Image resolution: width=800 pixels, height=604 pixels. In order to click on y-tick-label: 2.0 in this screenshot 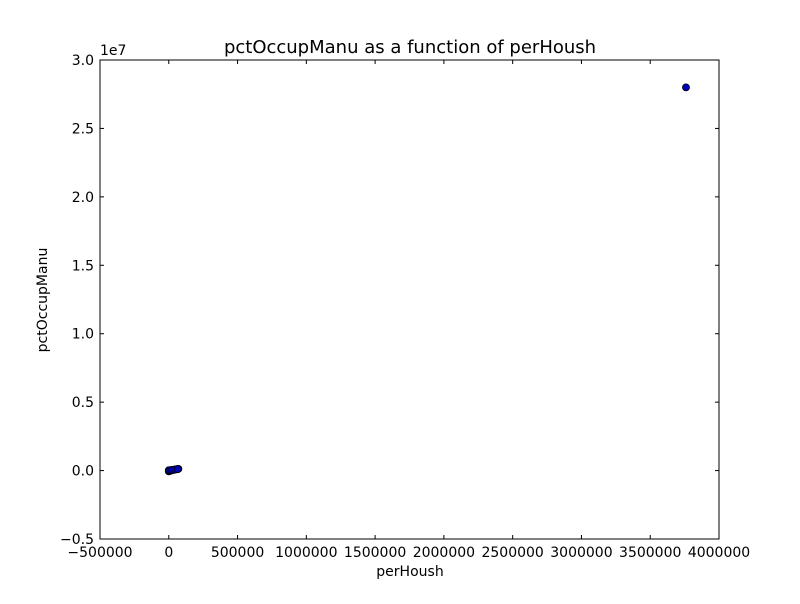, I will do `click(83, 198)`.